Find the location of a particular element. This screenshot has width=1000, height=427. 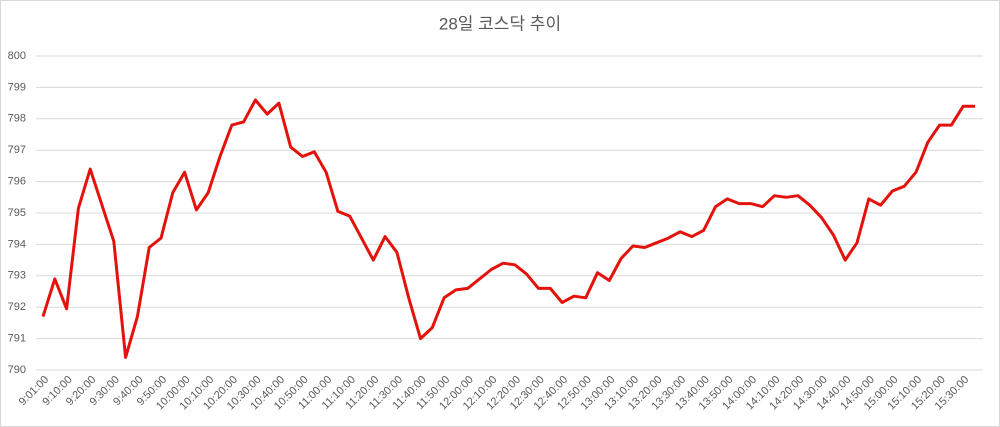

y-tick-label: 800 is located at coordinates (17, 56).